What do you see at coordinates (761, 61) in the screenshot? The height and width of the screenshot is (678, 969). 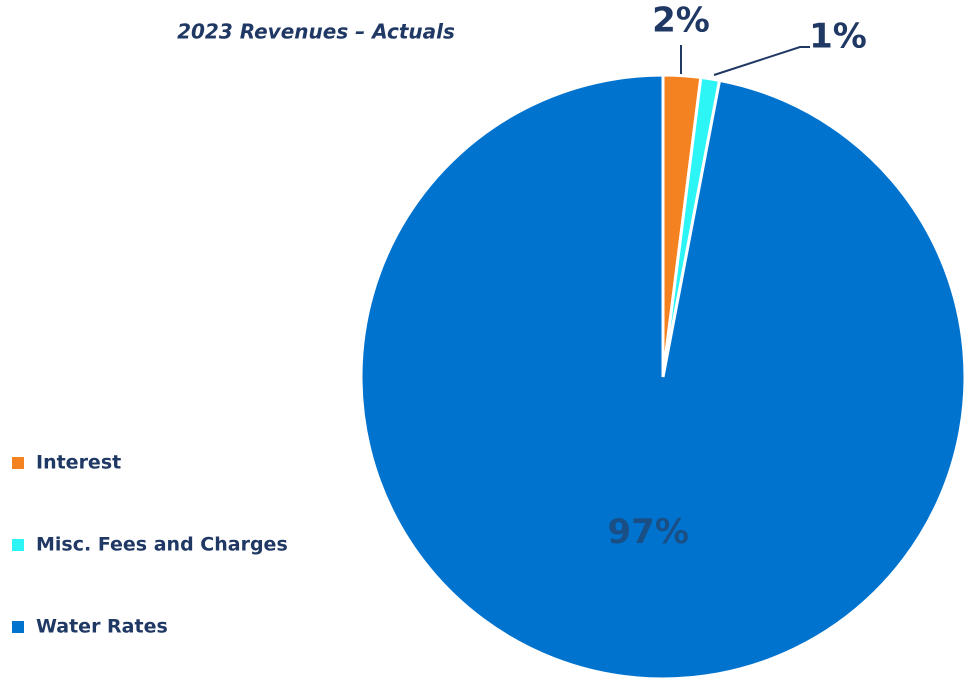 I see `leader-line` at bounding box center [761, 61].